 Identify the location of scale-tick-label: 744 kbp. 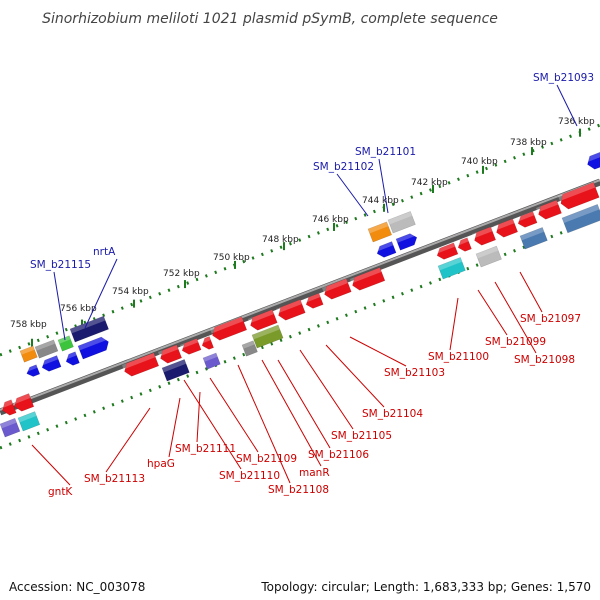
(380, 201).